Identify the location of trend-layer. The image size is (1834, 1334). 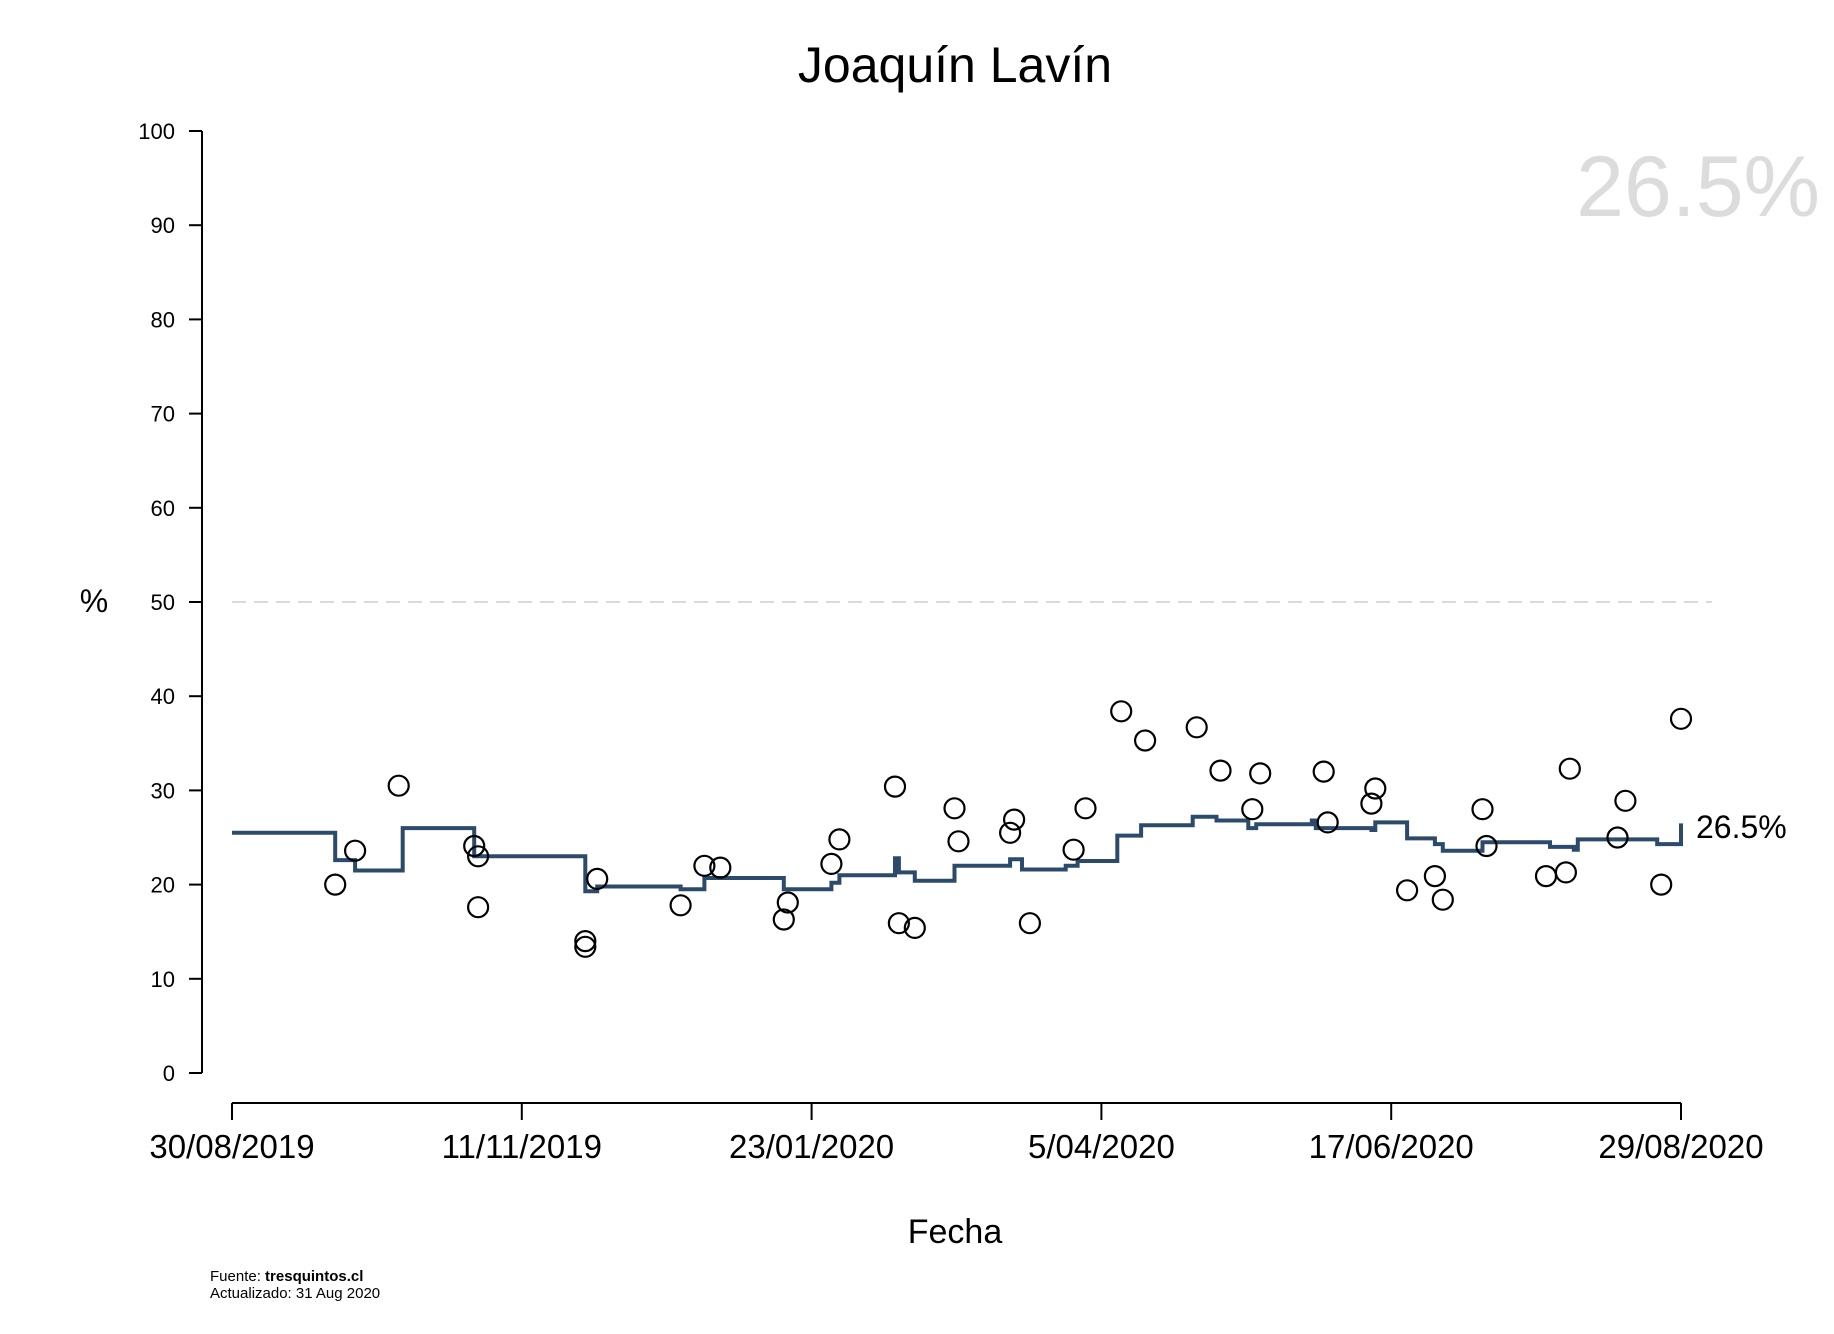
(957, 854).